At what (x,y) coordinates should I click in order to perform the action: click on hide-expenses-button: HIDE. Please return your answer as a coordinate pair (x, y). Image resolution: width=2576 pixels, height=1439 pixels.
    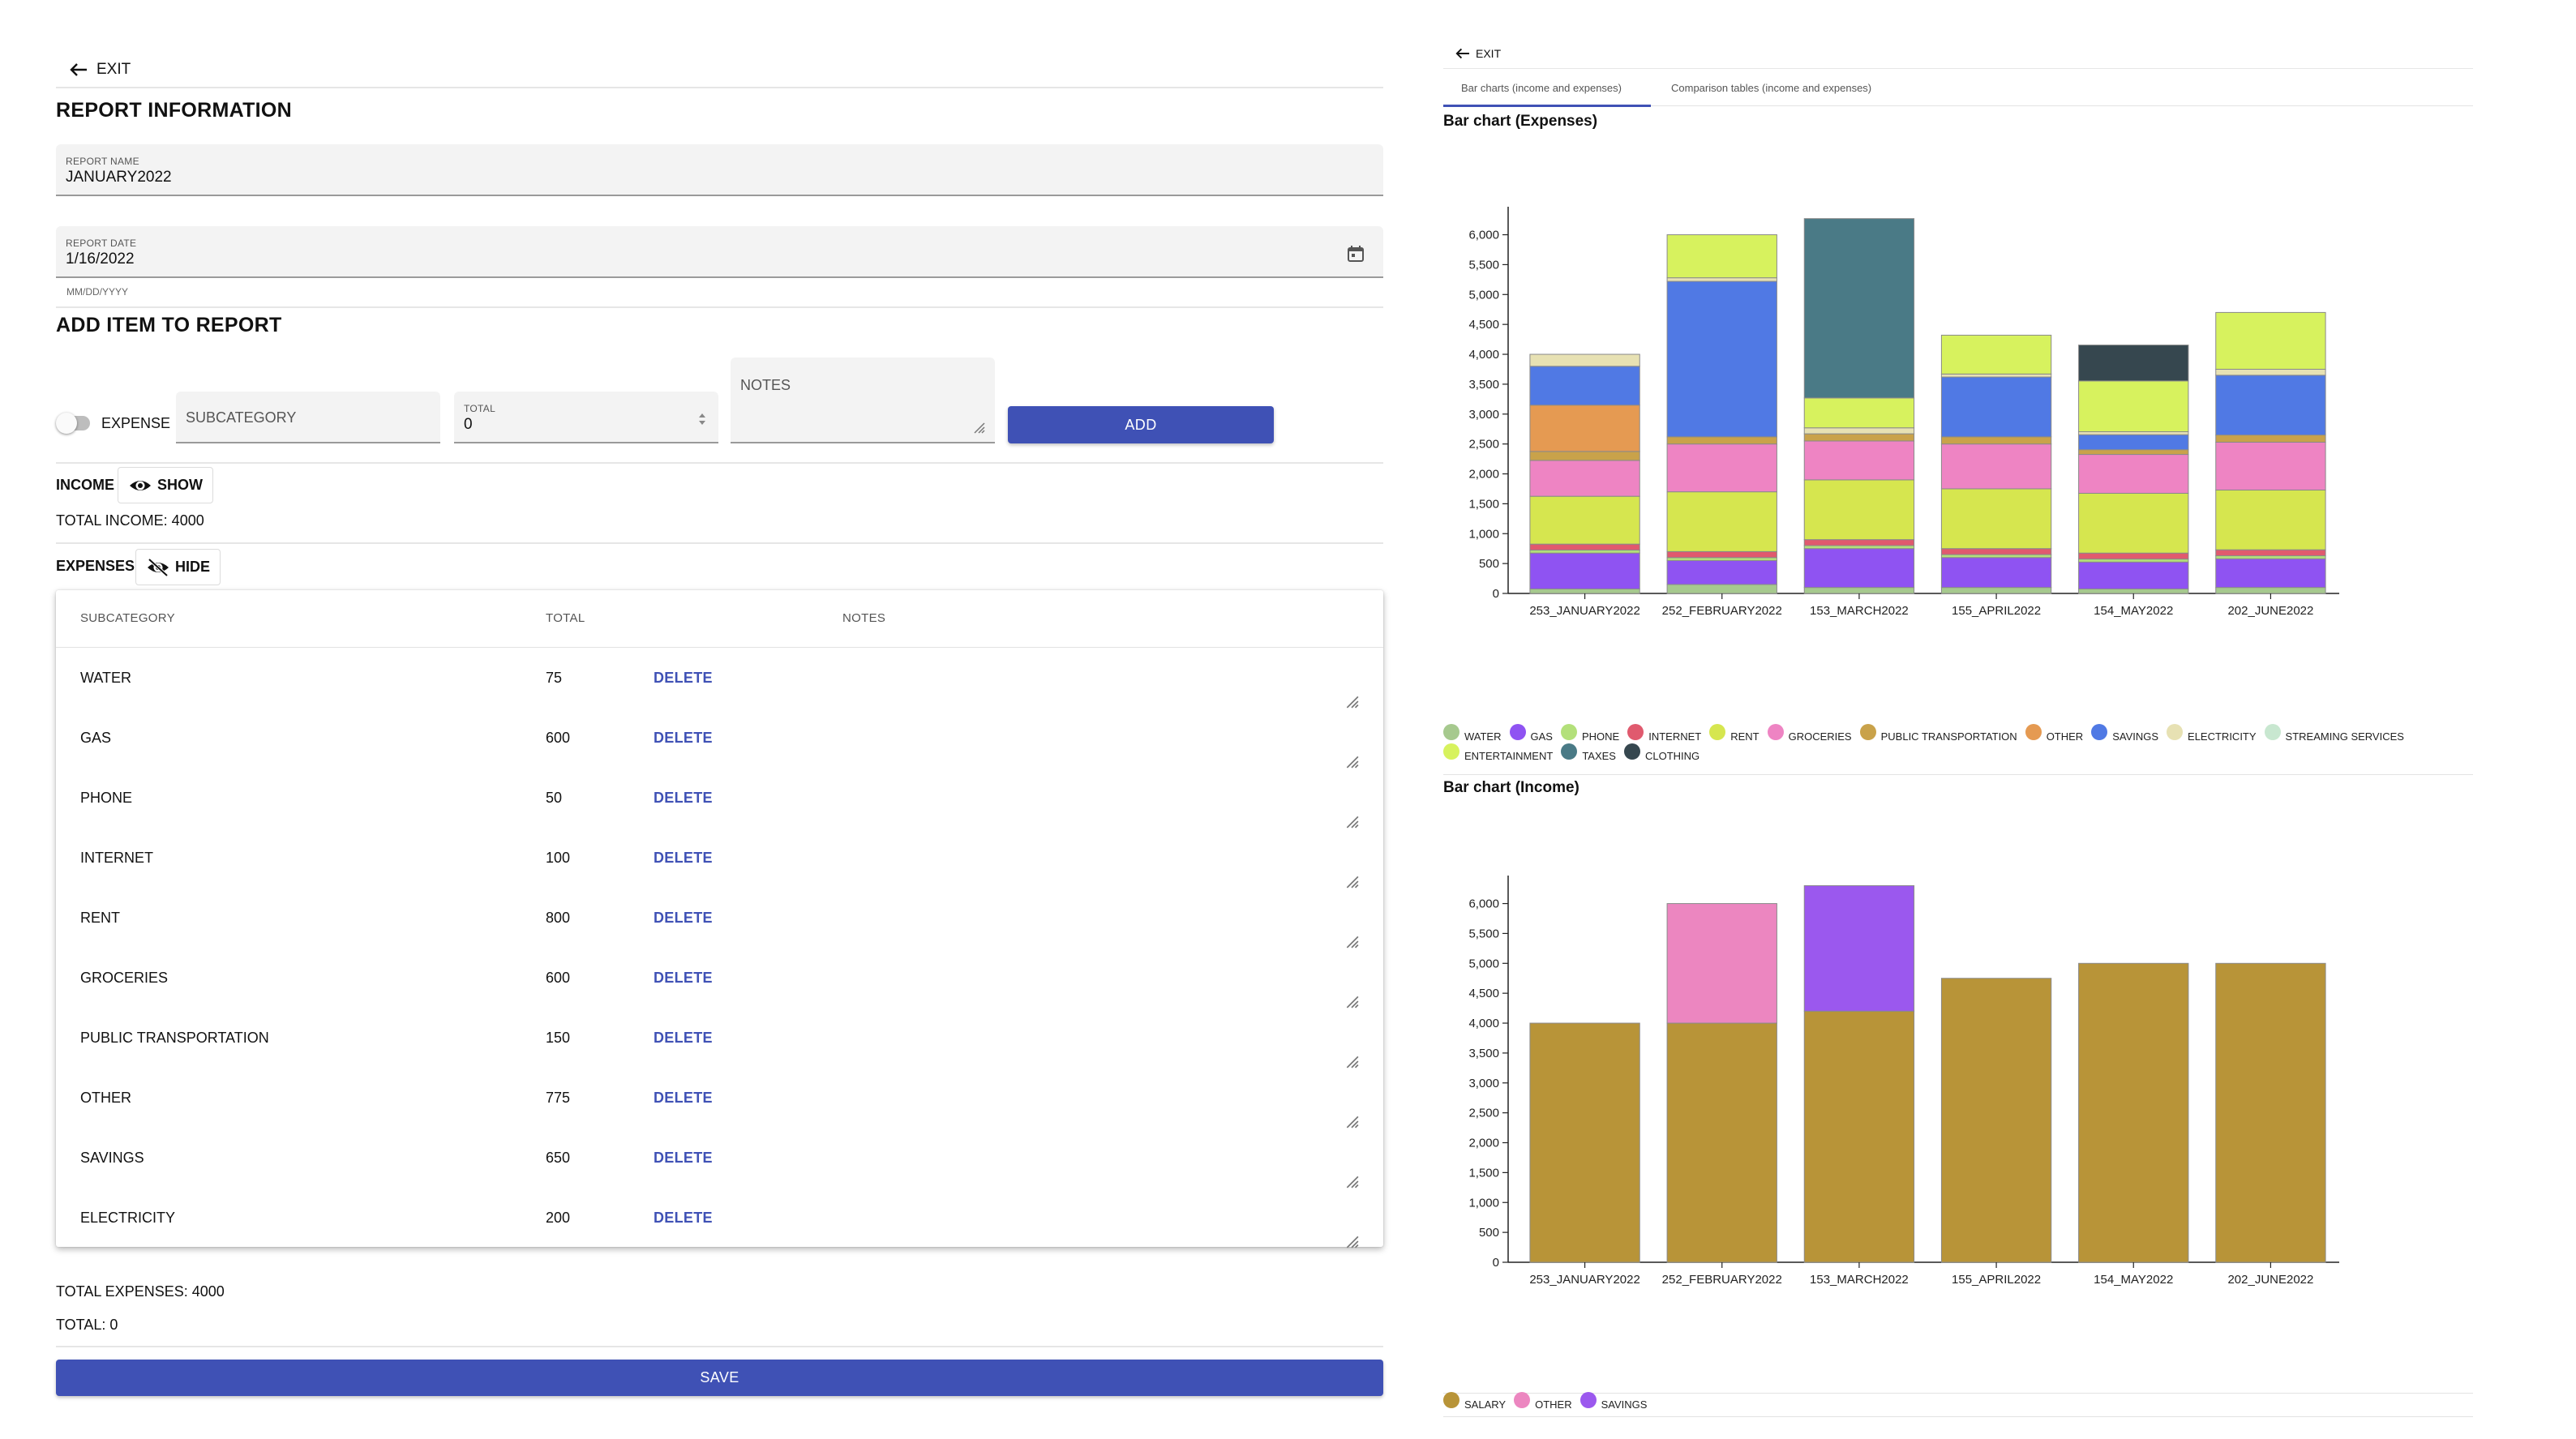
    Looking at the image, I should click on (178, 567).